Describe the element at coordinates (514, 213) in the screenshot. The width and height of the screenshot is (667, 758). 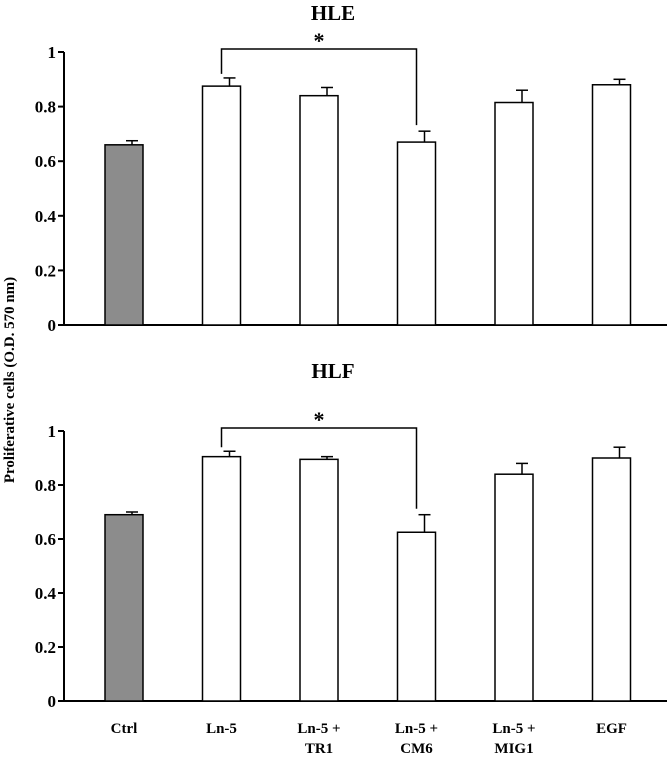
I see `hle-bar-ln-5-mig1` at that location.